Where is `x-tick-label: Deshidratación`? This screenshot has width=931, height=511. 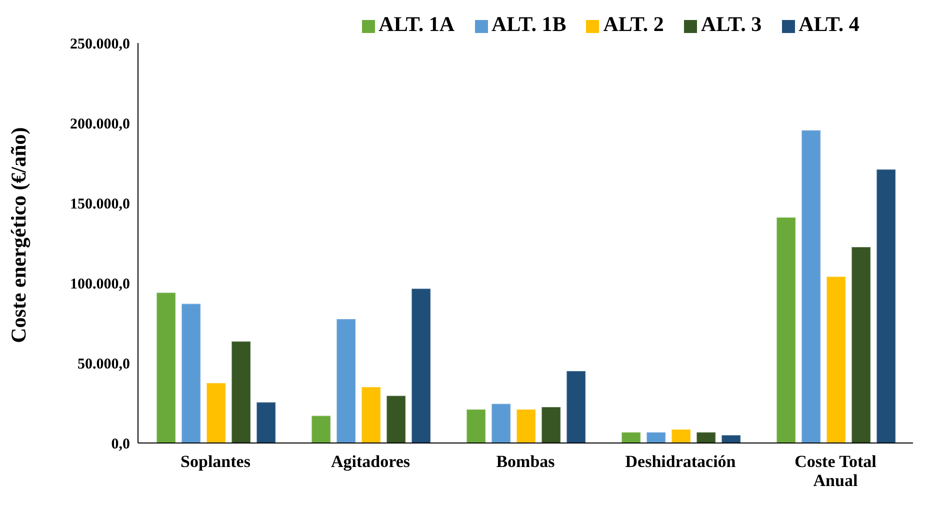
x-tick-label: Deshidratación is located at coordinates (680, 461).